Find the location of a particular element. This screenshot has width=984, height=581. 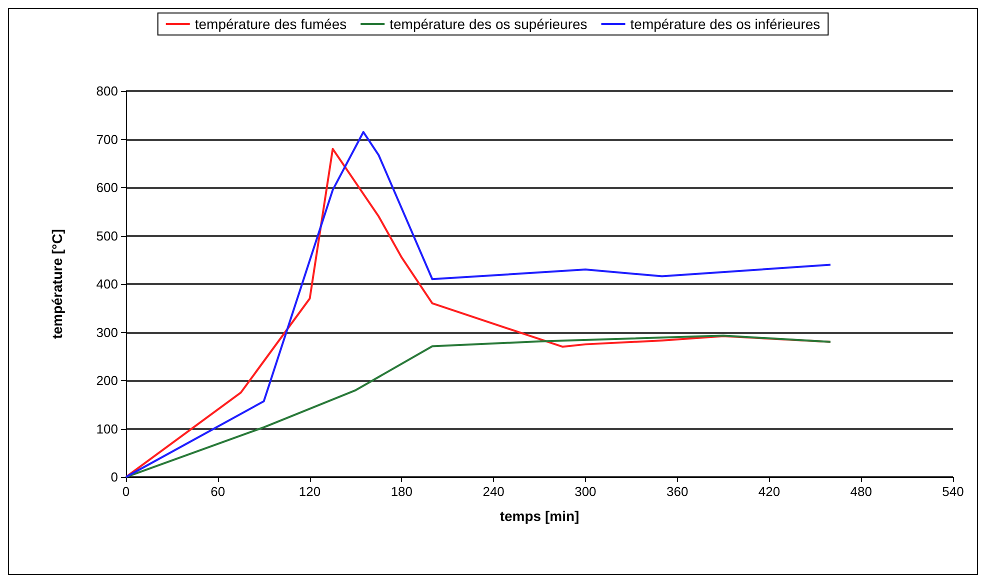

legend-label: température des os inférieures is located at coordinates (725, 24).